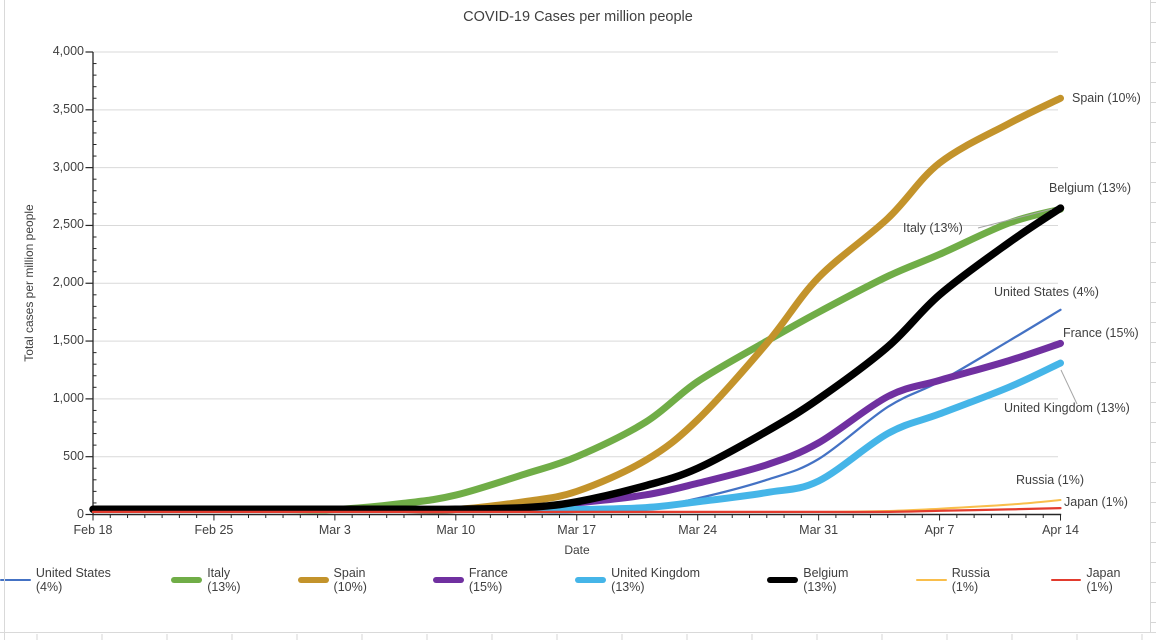 This screenshot has width=1156, height=640. I want to click on legend-swatch-spain, so click(313, 580).